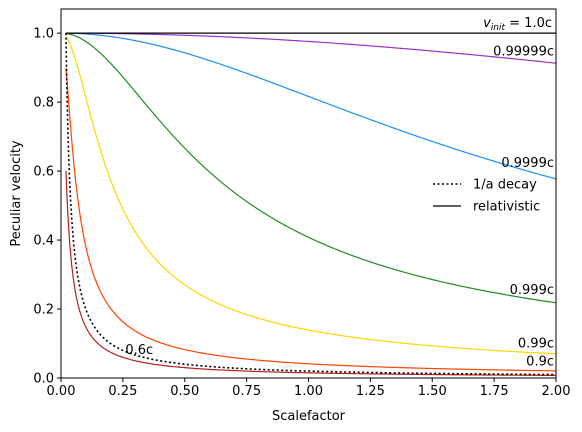  What do you see at coordinates (61, 391) in the screenshot?
I see `x-tick-label: 0.00` at bounding box center [61, 391].